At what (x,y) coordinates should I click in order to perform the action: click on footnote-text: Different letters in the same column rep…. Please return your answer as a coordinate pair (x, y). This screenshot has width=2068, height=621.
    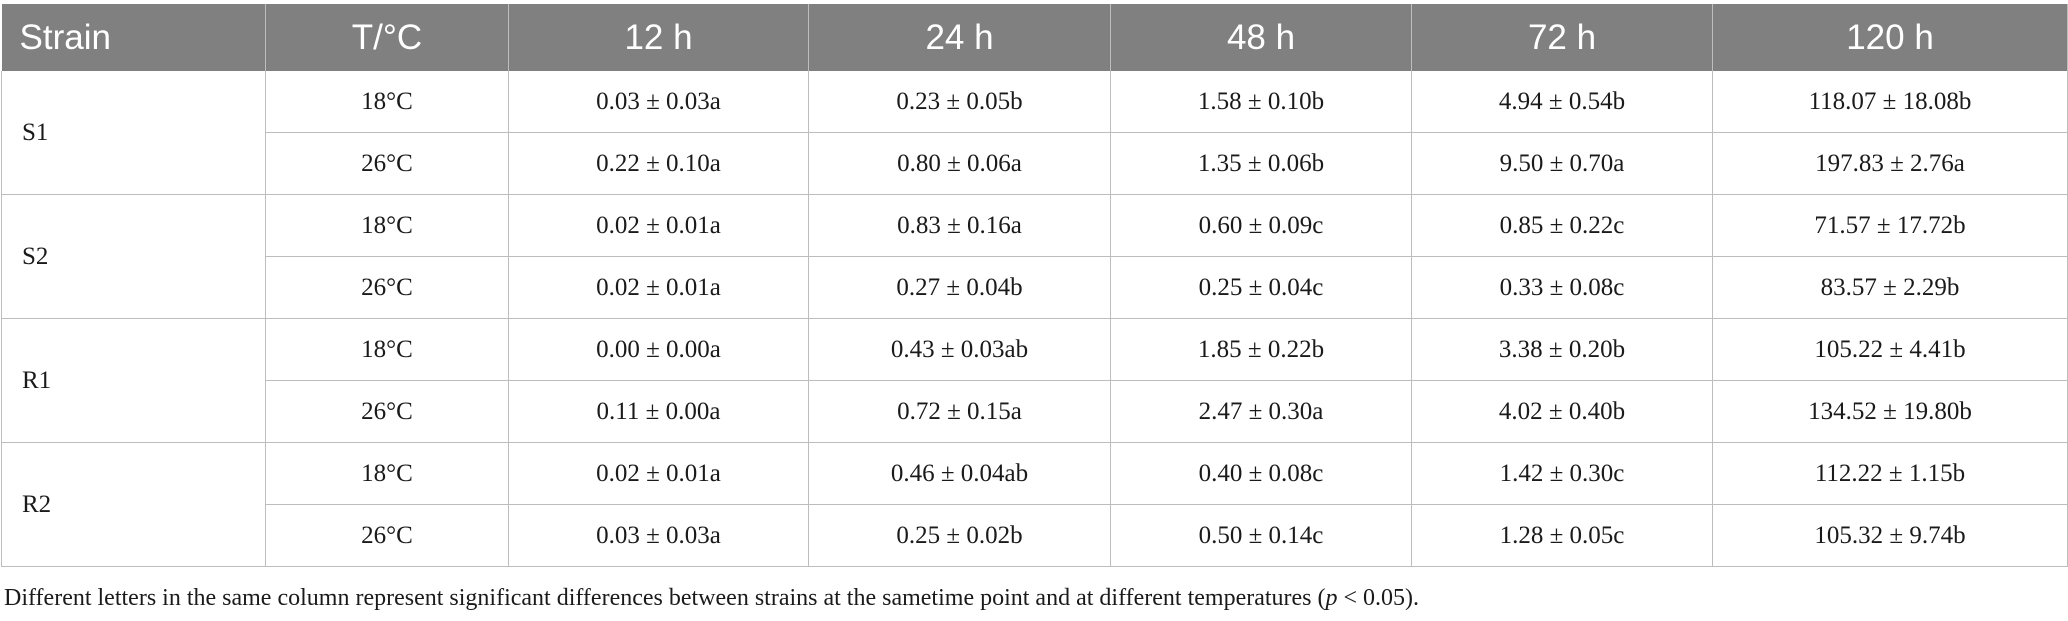
    Looking at the image, I should click on (665, 598).